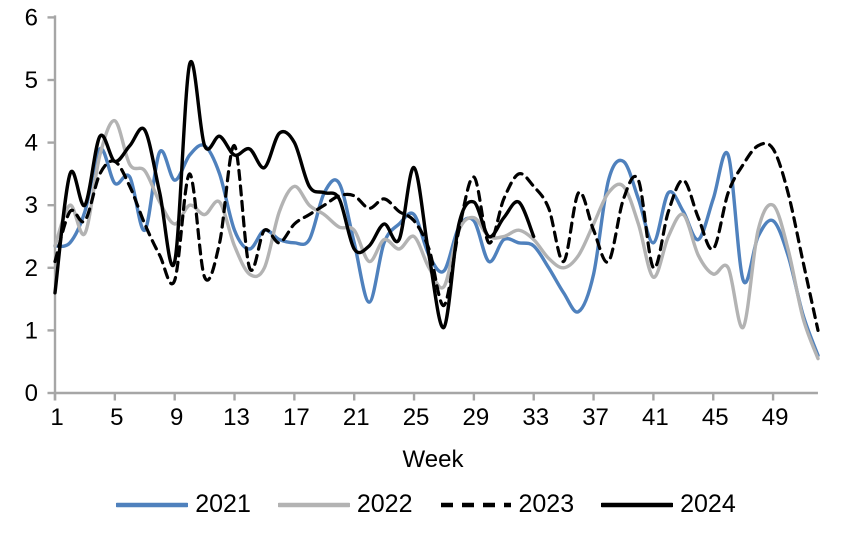 The image size is (852, 536). What do you see at coordinates (31, 393) in the screenshot?
I see `y-tick-label: 0` at bounding box center [31, 393].